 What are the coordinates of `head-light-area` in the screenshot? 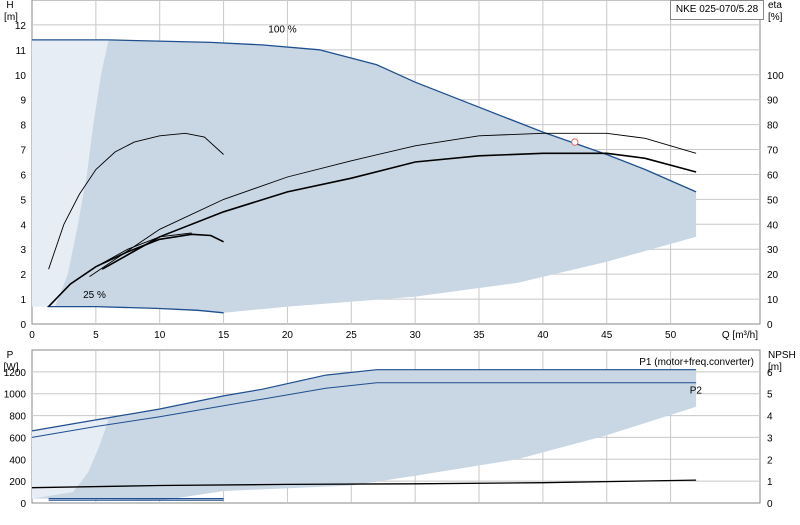 It's located at (70, 173).